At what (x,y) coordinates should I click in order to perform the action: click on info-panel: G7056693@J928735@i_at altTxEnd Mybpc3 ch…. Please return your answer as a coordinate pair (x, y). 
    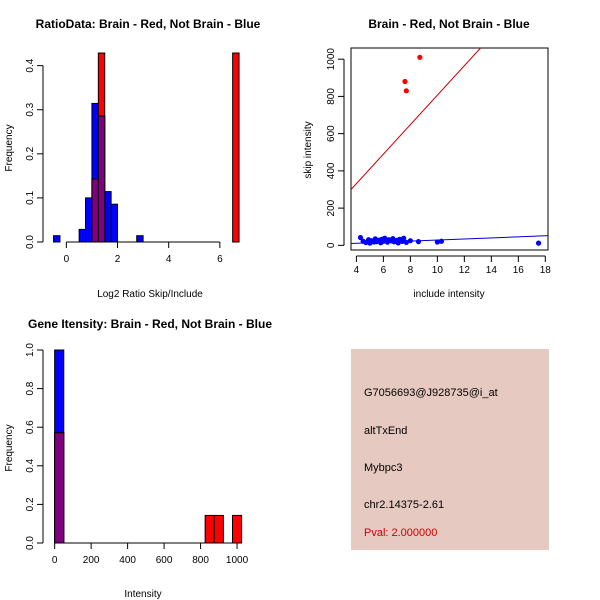
    Looking at the image, I should click on (450, 449).